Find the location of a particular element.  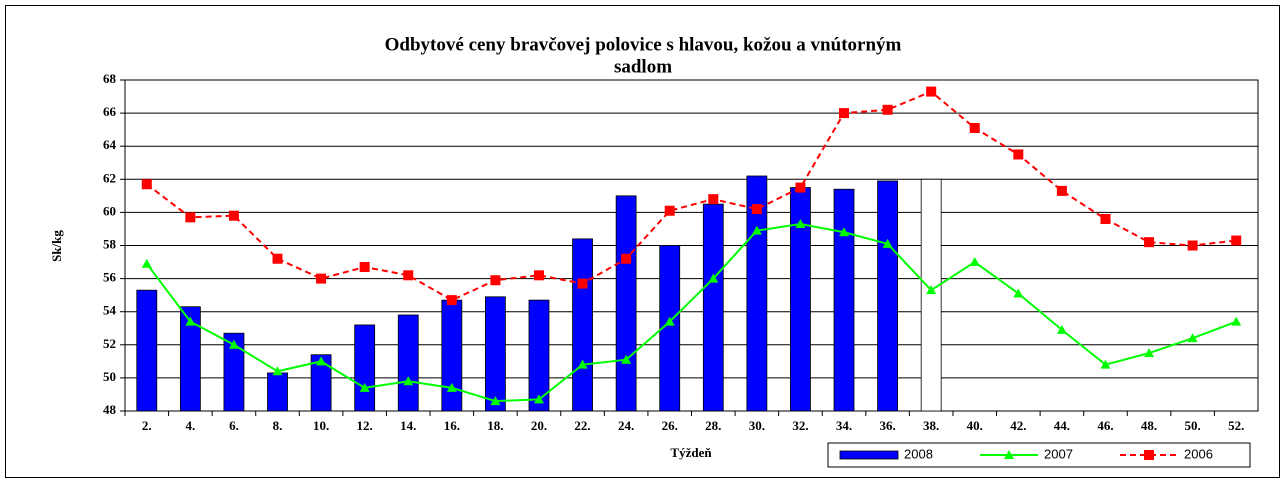

x-tick-label: 8. is located at coordinates (278, 425).